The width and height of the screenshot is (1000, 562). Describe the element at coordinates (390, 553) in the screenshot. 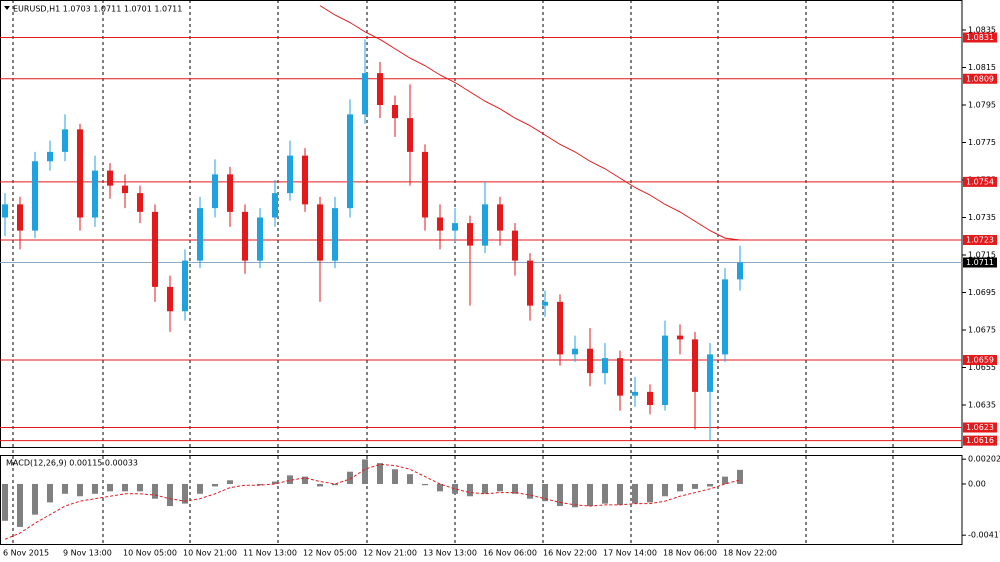

I see `x-tick-label: 12 Nov 21:00` at that location.